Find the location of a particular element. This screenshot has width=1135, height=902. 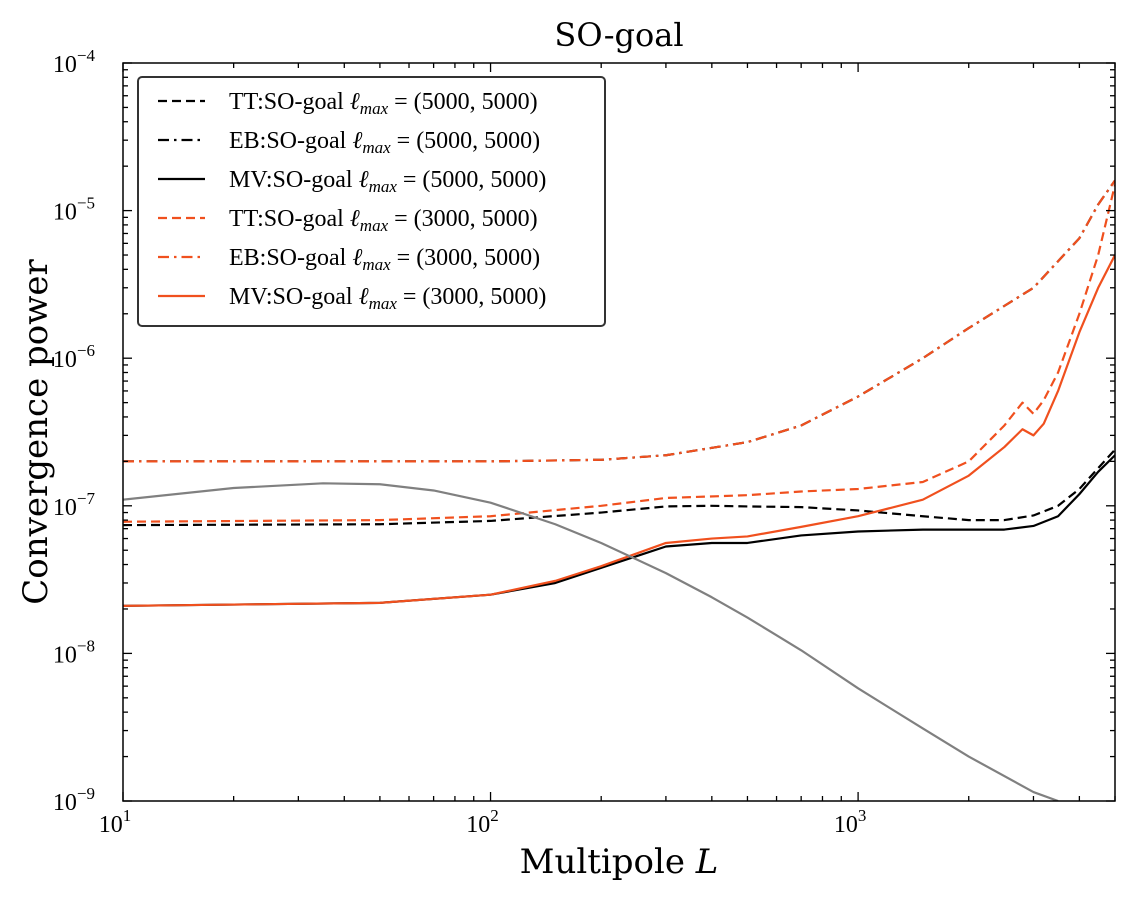

x-tick-label: 10¹ is located at coordinates (115, 822).